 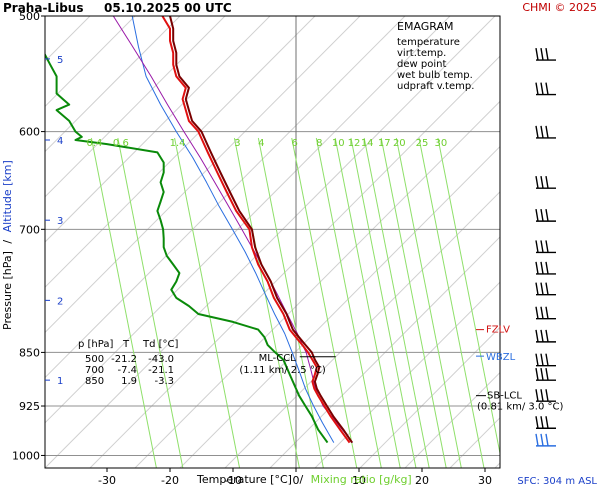 I want to click on mixing-ratio-label: 1.4, so click(x=178, y=143).